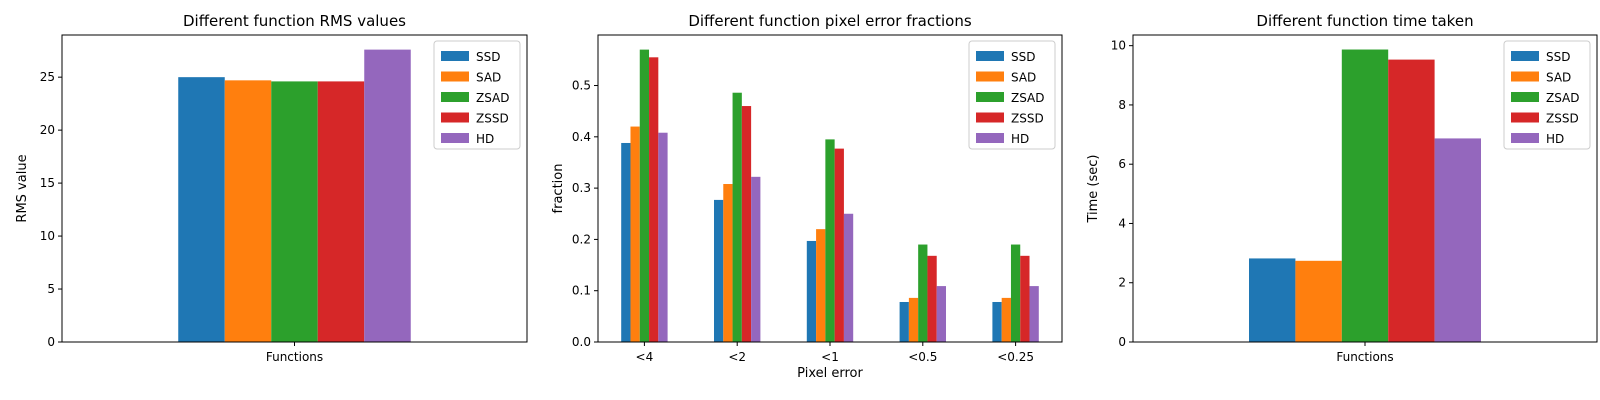 Image resolution: width=1600 pixels, height=400 pixels. I want to click on y-tick-label: 5, so click(51, 289).